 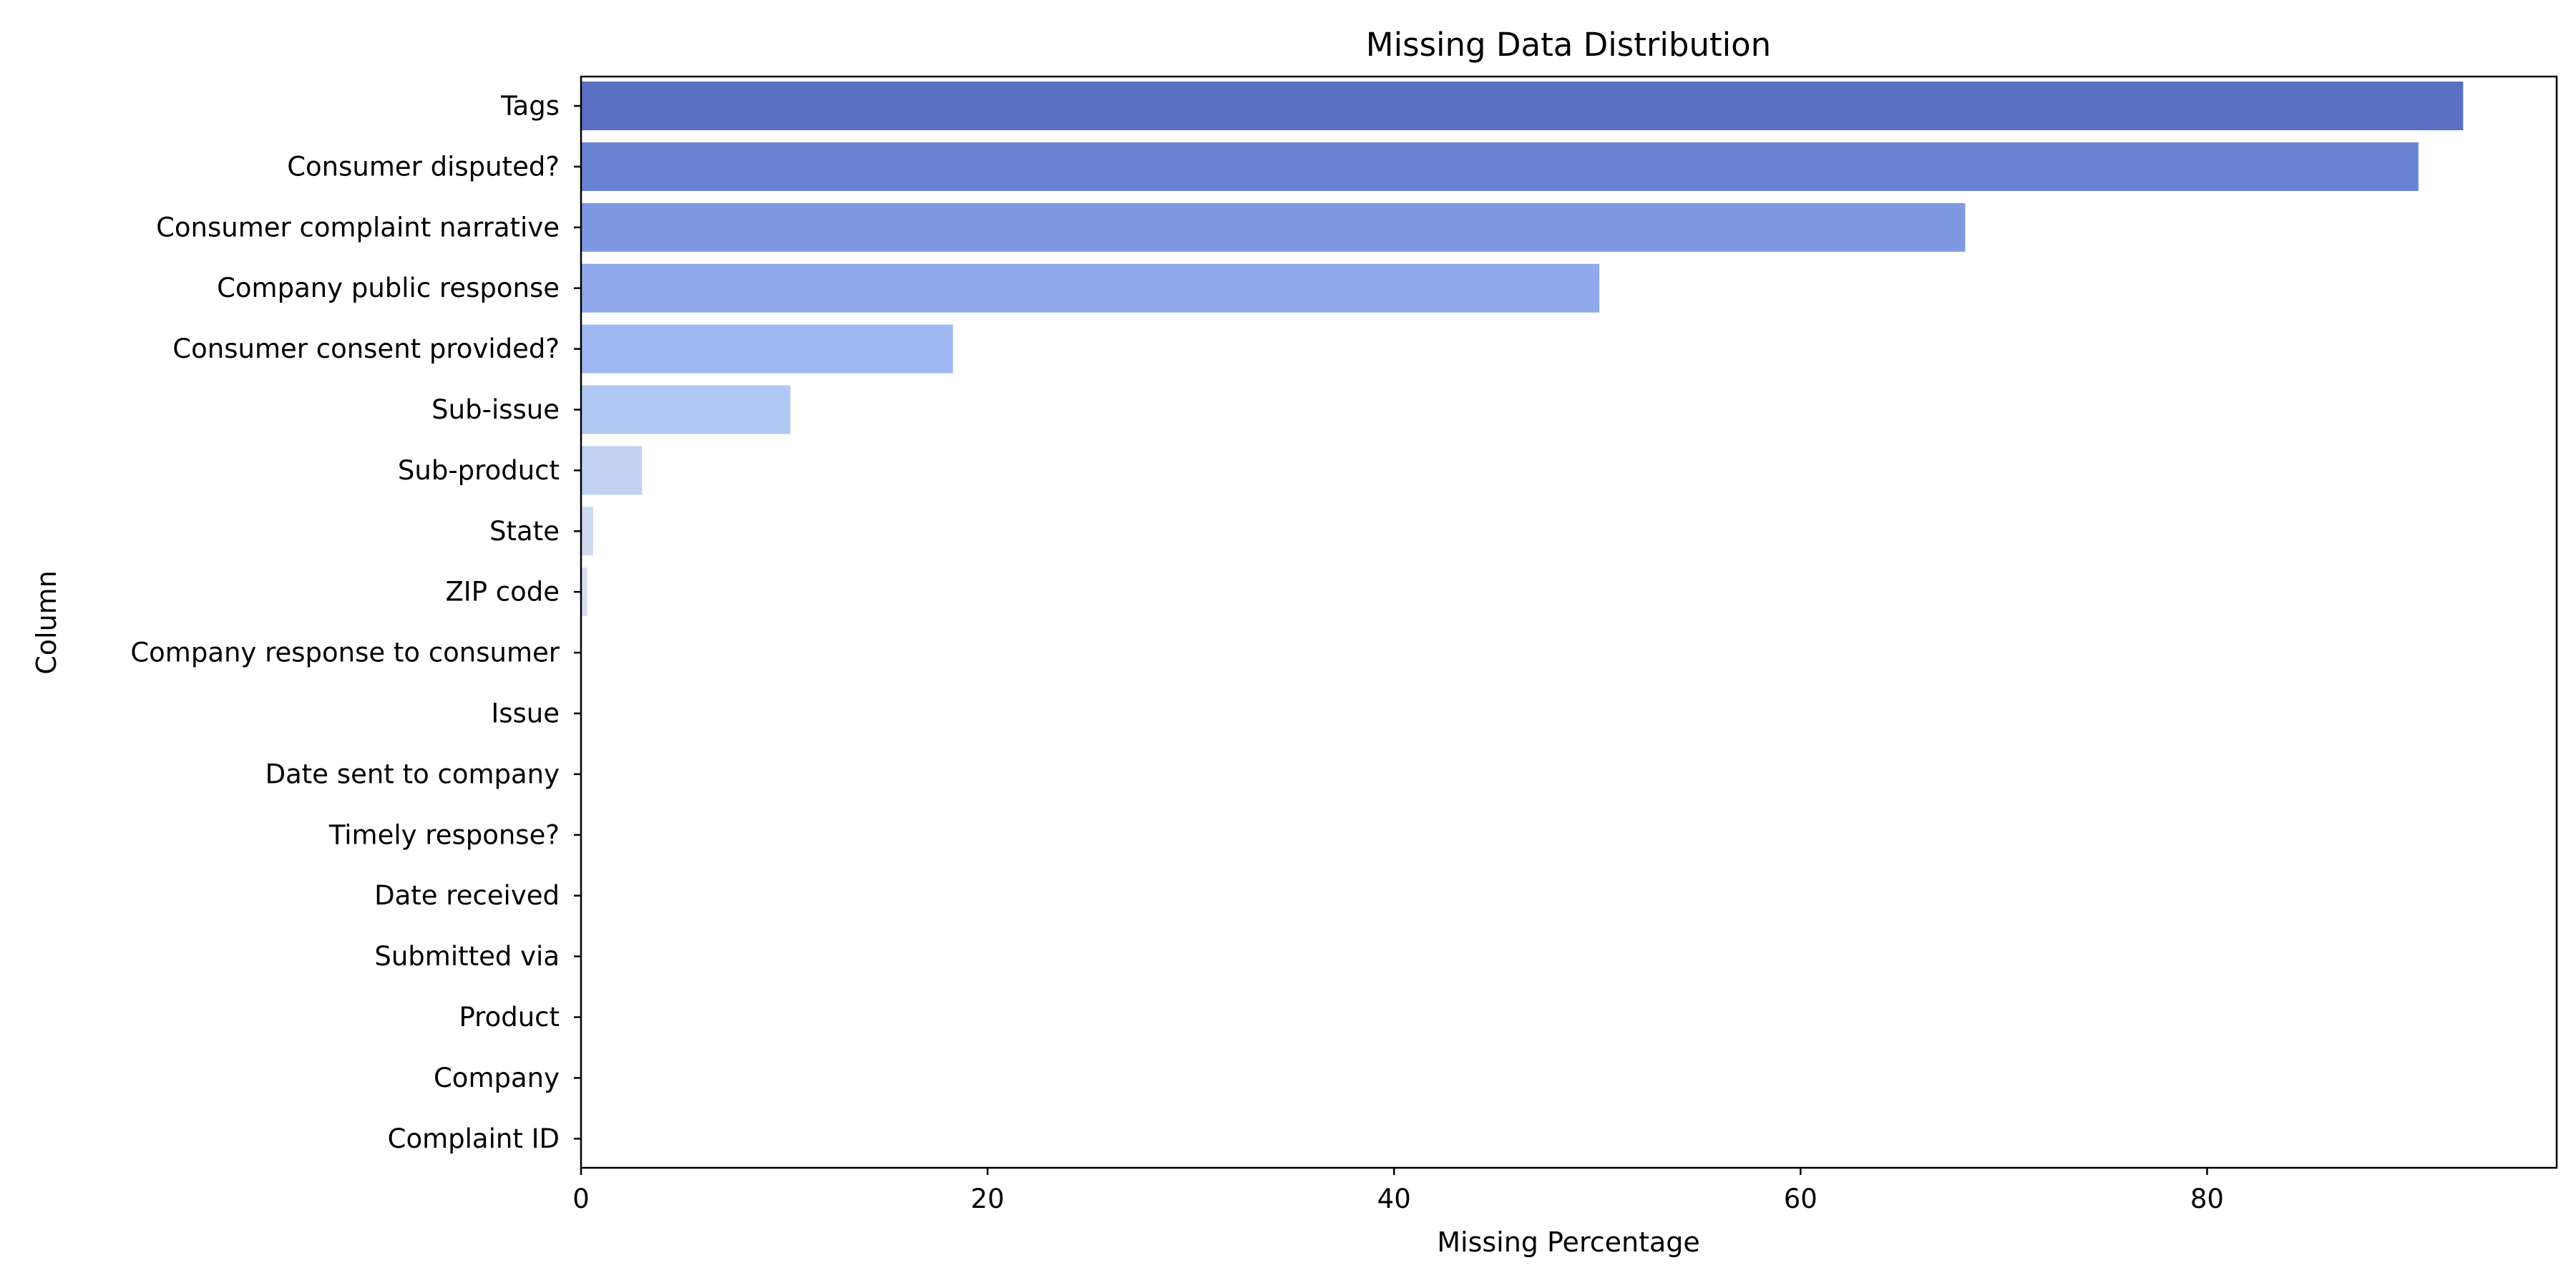 What do you see at coordinates (1568, 45) in the screenshot?
I see `chart-title: Missing Data Distribution` at bounding box center [1568, 45].